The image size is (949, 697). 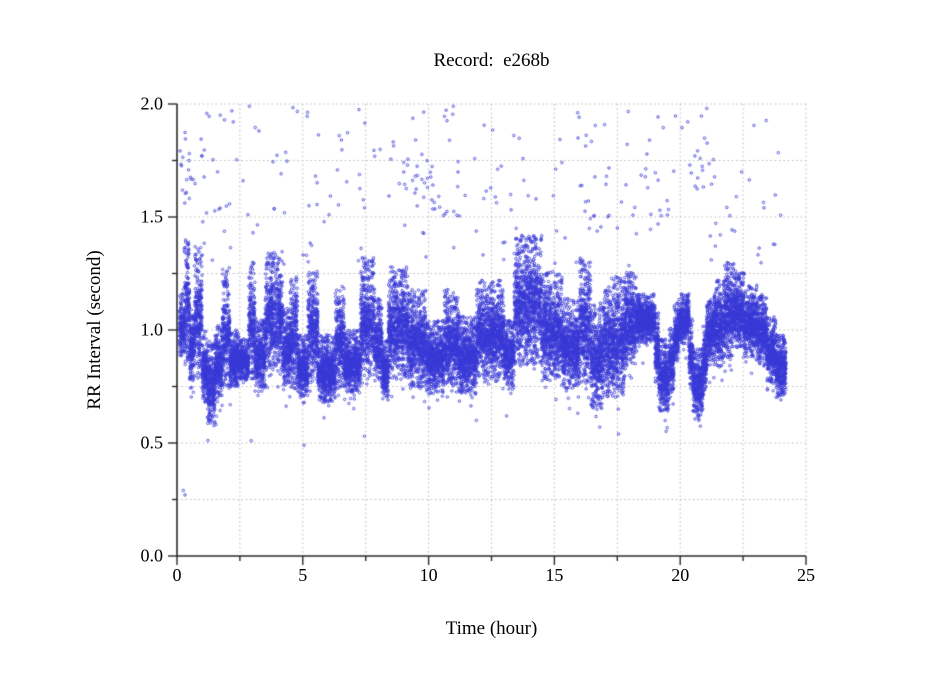 I want to click on x-tick-label: 15, so click(x=554, y=575).